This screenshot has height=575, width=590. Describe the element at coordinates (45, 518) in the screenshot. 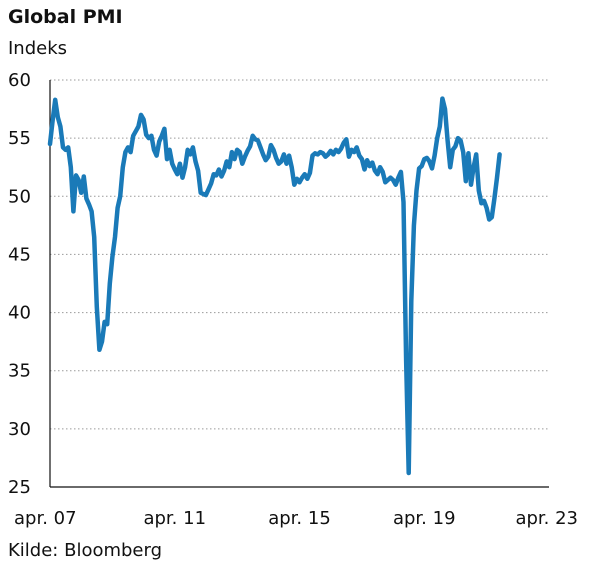

I see `x-tick-label: apr. 07` at that location.